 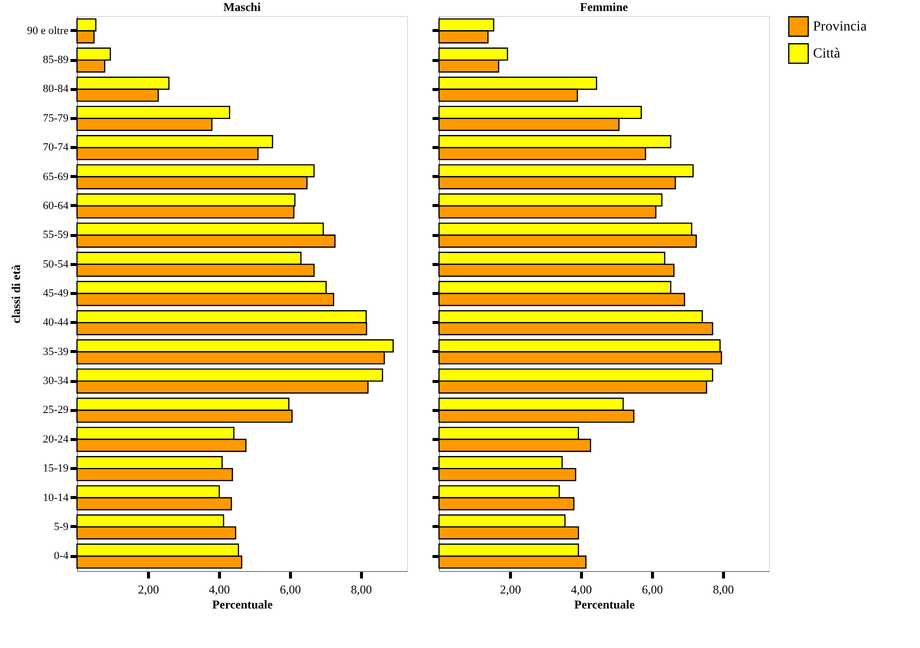 I want to click on y-tick-label: 55-59, so click(x=55, y=235).